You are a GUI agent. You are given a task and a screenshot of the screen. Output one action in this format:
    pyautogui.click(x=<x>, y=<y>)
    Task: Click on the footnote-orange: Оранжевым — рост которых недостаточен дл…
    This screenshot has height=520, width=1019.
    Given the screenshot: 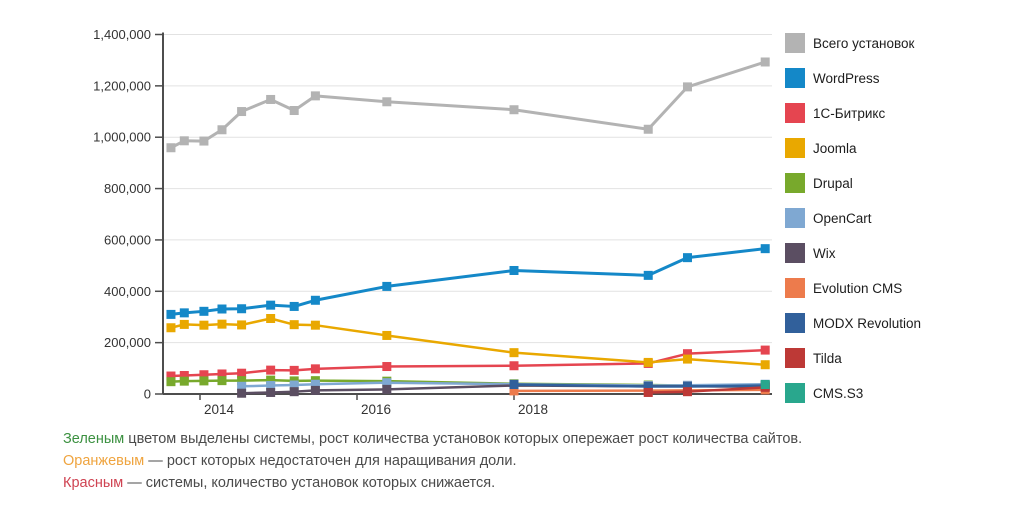 What is the action you would take?
    pyautogui.click(x=513, y=461)
    